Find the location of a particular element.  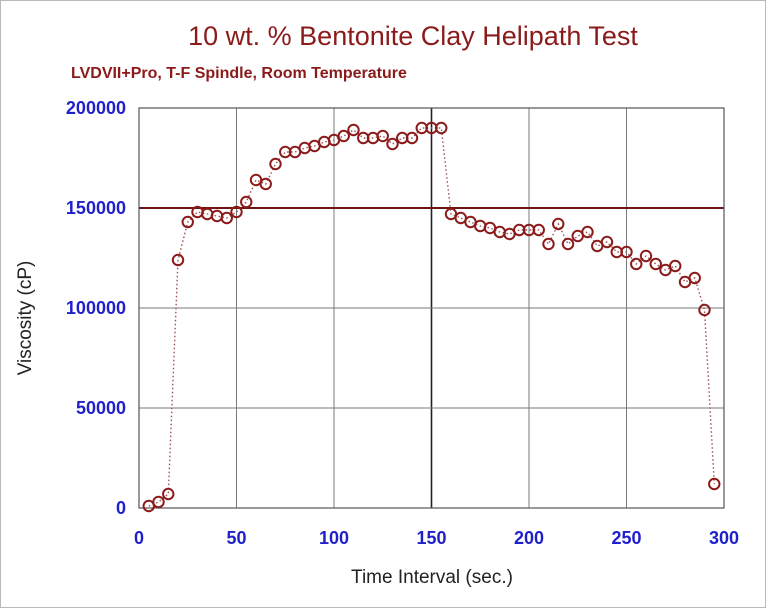

y-axis-label: Viscosity (cP) is located at coordinates (25, 318).